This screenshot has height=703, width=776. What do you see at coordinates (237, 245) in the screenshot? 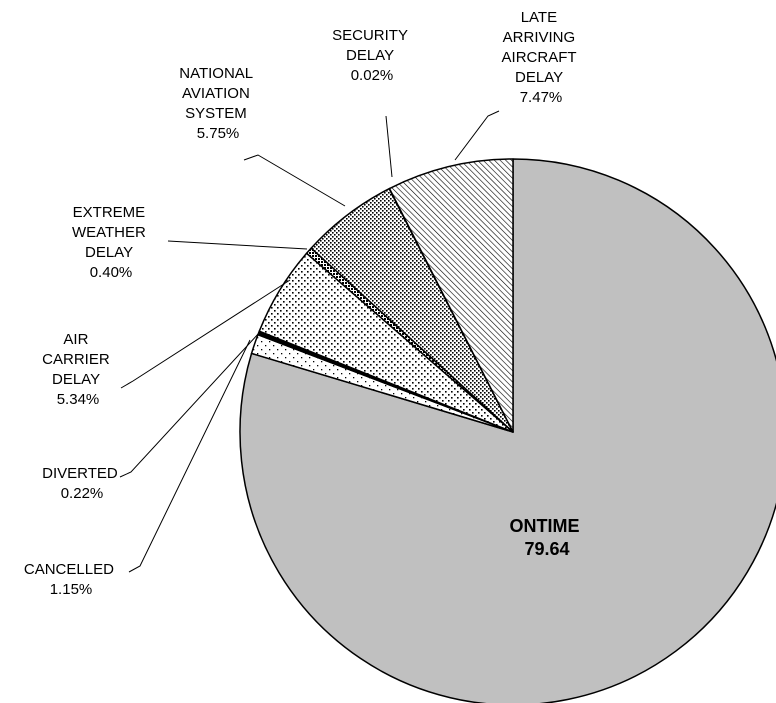
I see `leader-line-extreme-weather` at bounding box center [237, 245].